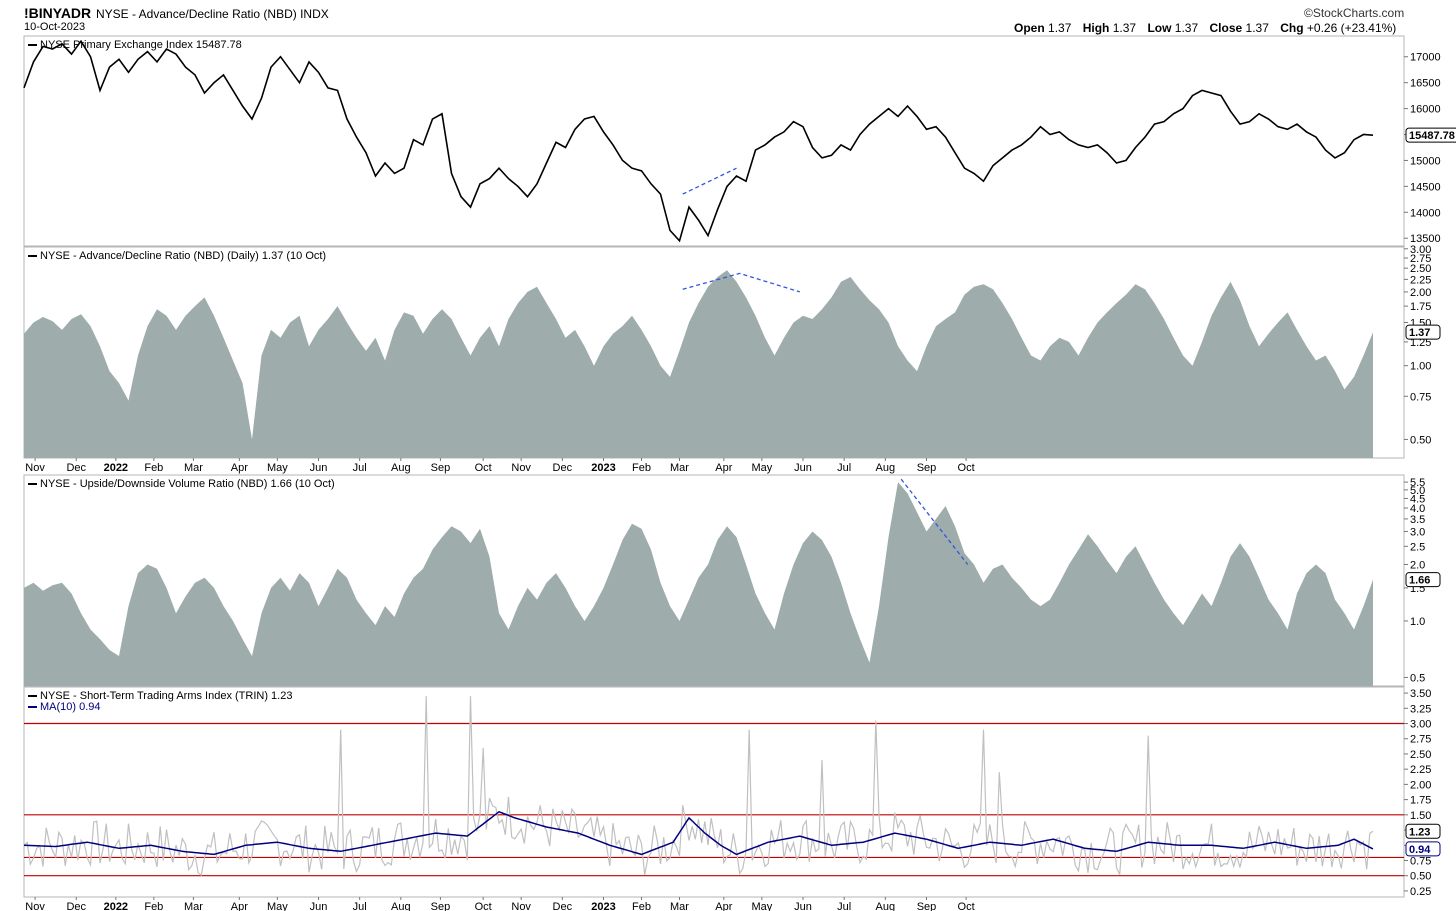  What do you see at coordinates (1417, 491) in the screenshot?
I see `panel-ud_volume_ratio-ytick-label: 5.0` at bounding box center [1417, 491].